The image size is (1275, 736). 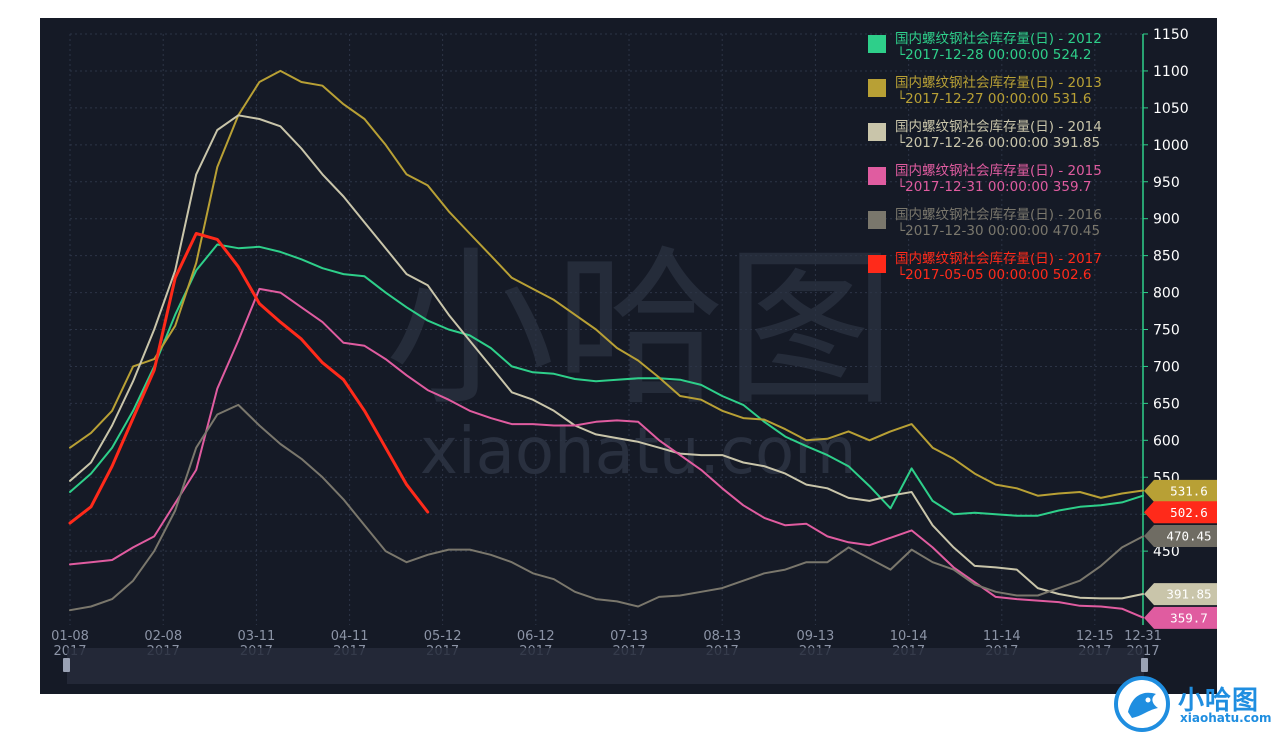 What do you see at coordinates (998, 259) in the screenshot?
I see `legend-name: 国内螺纹钢社会库存量(日) - 2017` at bounding box center [998, 259].